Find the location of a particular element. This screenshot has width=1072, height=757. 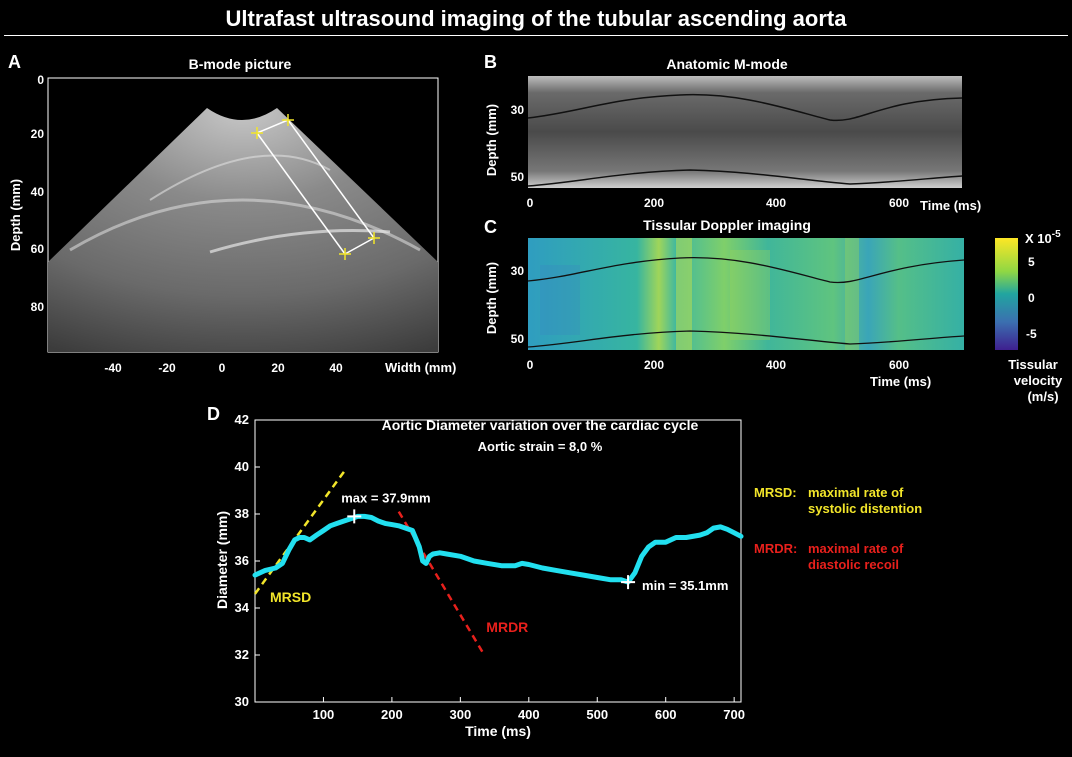

y-tick-label: 36 is located at coordinates (242, 560).